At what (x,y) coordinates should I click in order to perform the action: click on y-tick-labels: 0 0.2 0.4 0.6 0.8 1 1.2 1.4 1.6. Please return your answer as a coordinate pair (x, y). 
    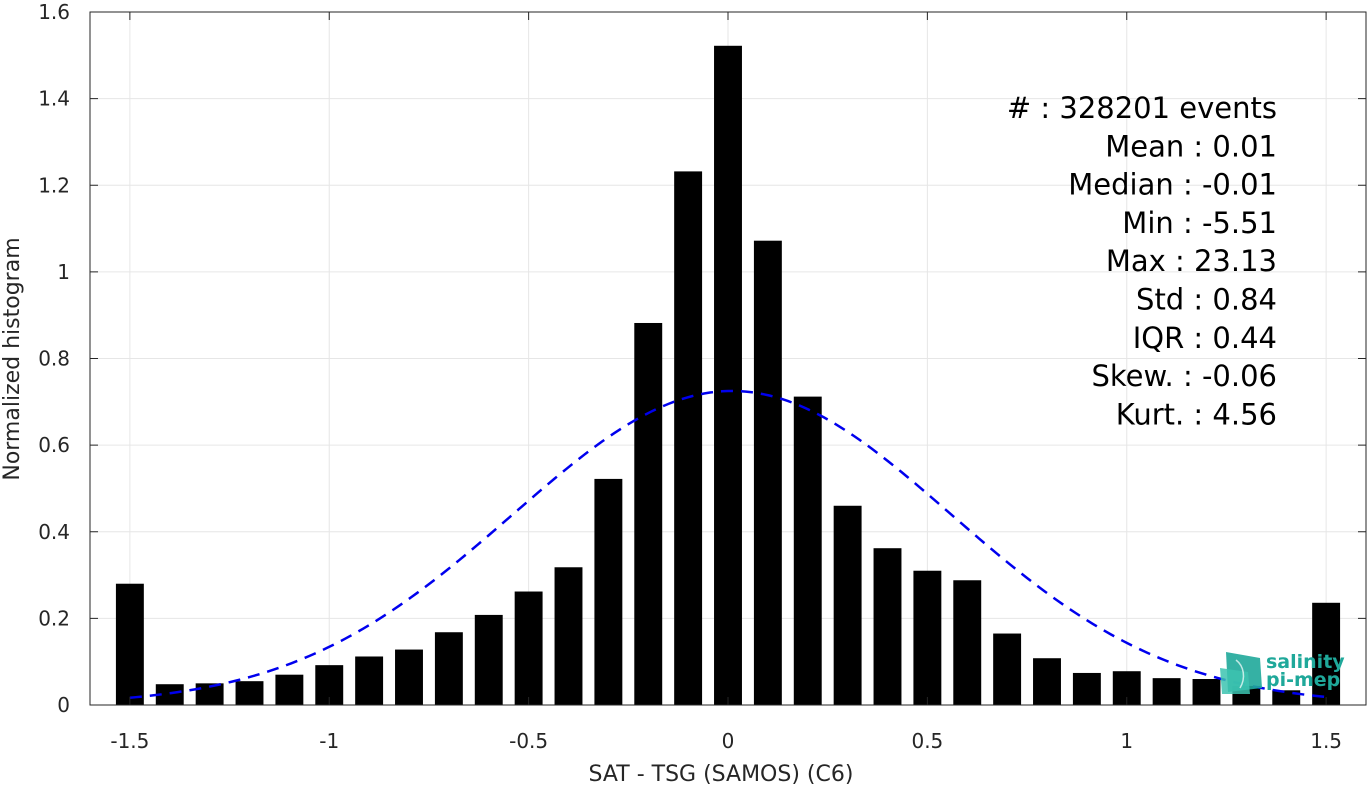
    Looking at the image, I should click on (54, 358).